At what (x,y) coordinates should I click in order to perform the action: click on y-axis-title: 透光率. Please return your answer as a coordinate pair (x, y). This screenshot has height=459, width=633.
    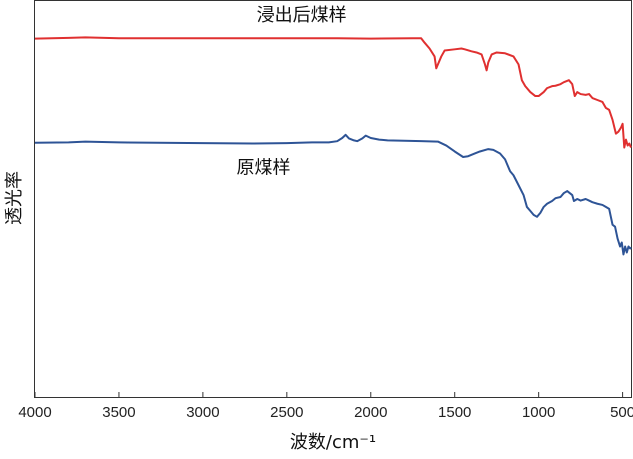
    Looking at the image, I should click on (14, 198).